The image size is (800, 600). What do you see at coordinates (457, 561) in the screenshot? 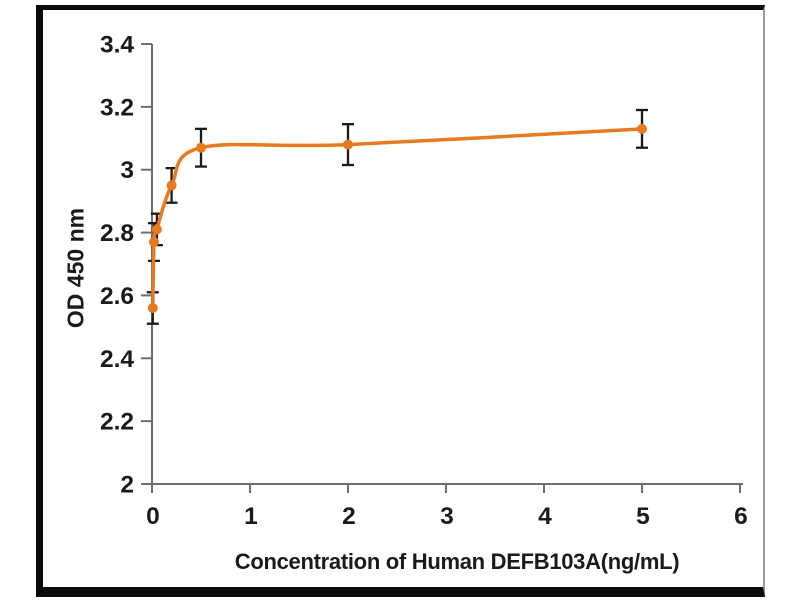
I see `x-axis-title: Concentration of Human DEFB103A(ng/mL)` at bounding box center [457, 561].